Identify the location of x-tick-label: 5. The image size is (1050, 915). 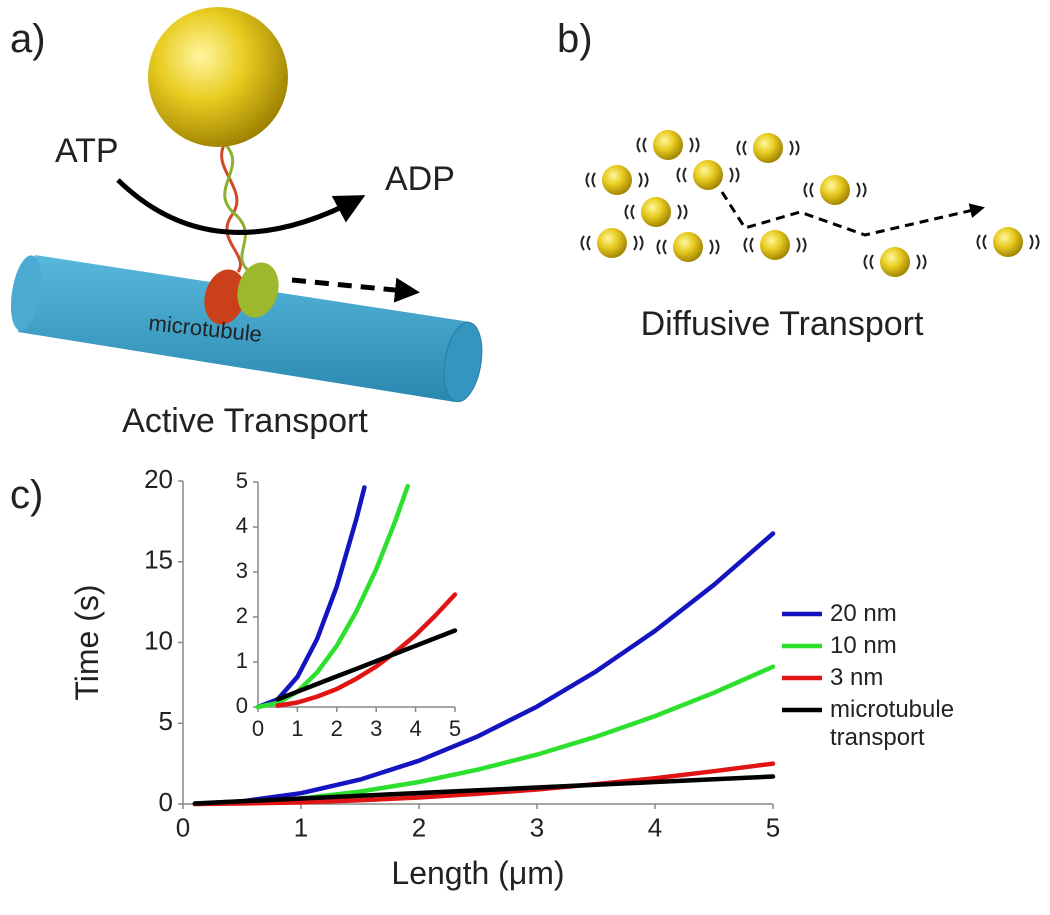
(773, 827).